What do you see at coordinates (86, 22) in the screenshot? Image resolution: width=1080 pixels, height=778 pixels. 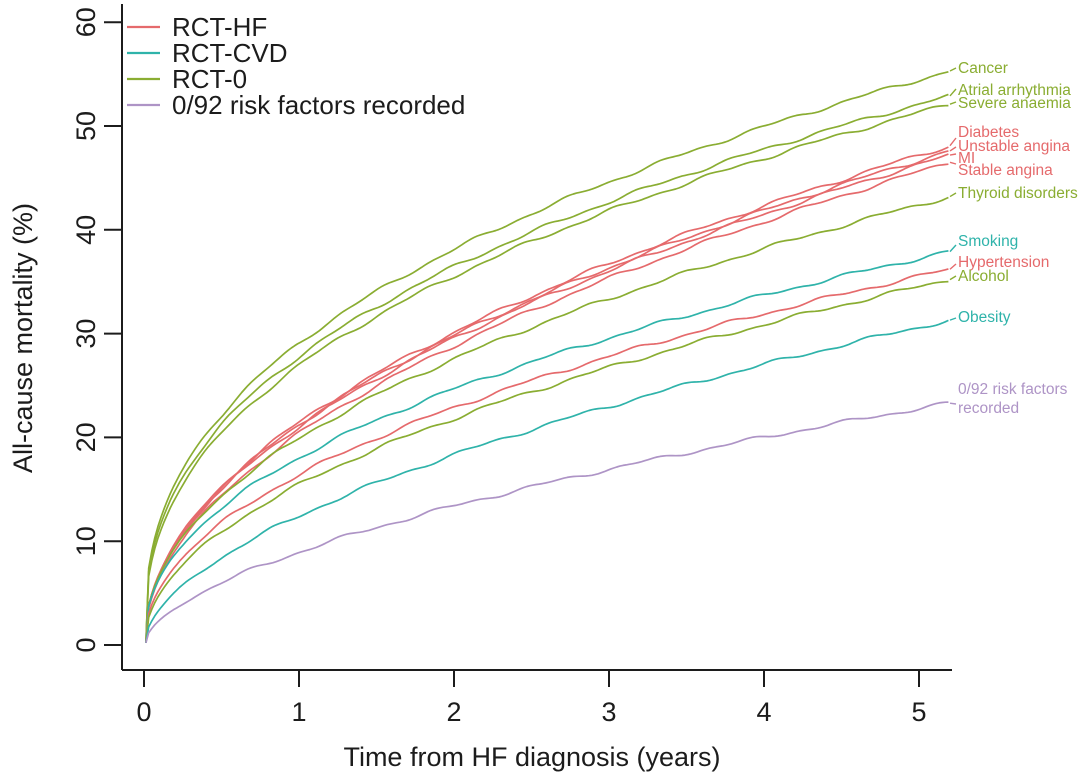 I see `y-tick-label: 60` at bounding box center [86, 22].